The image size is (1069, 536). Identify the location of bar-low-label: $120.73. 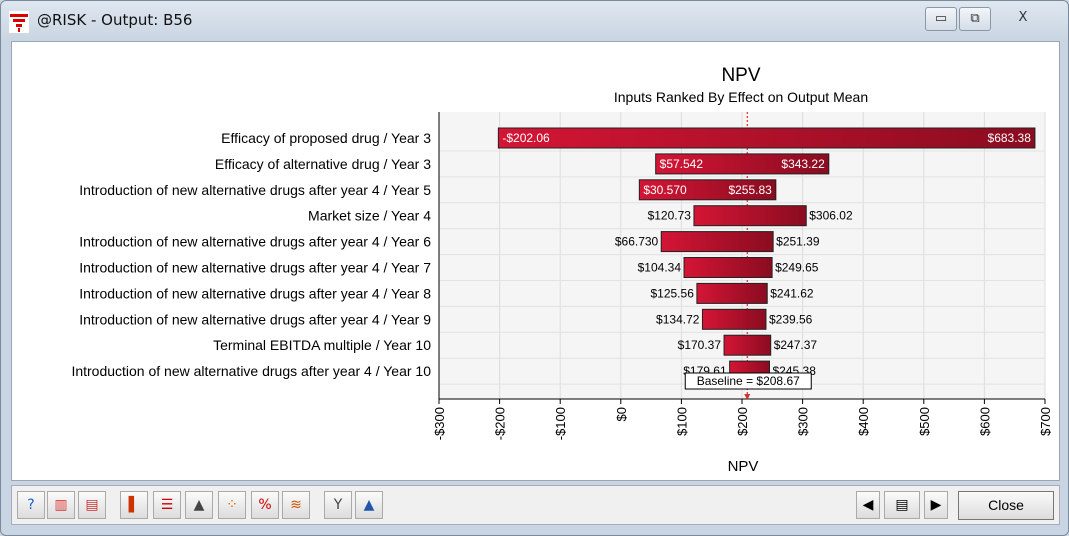
(670, 216).